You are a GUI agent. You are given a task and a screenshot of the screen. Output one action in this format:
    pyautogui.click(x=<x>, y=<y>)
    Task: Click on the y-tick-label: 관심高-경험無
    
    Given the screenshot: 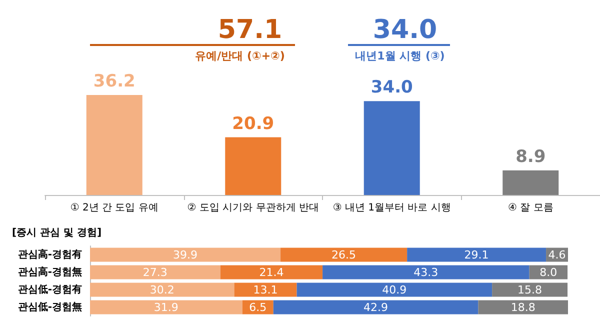 What is the action you would take?
    pyautogui.click(x=50, y=272)
    